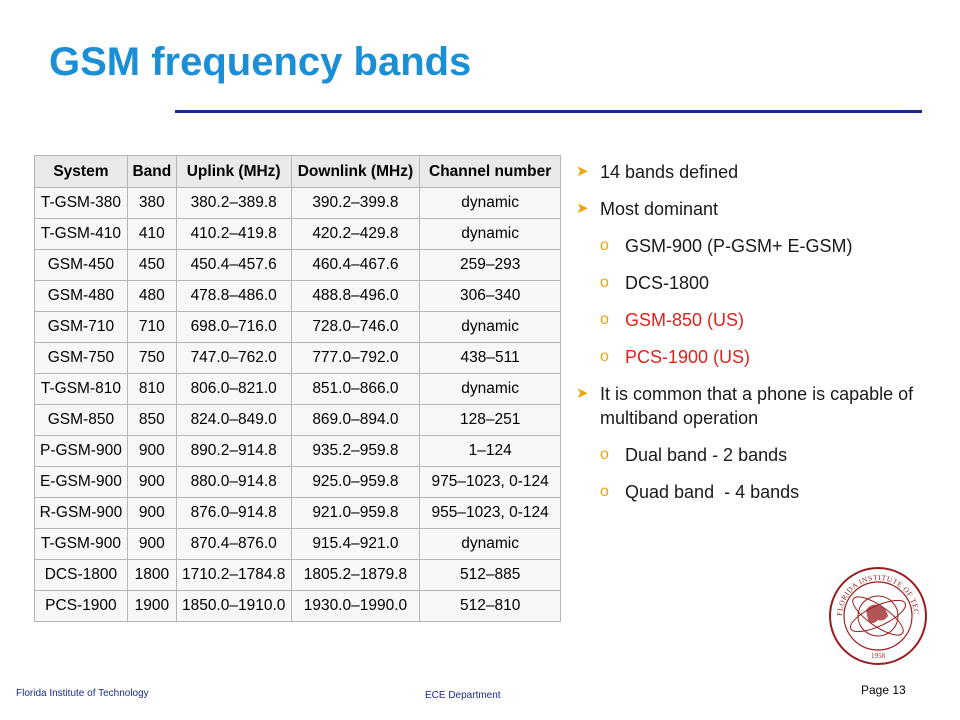  I want to click on cell-system: T-GSM-380, so click(81, 203).